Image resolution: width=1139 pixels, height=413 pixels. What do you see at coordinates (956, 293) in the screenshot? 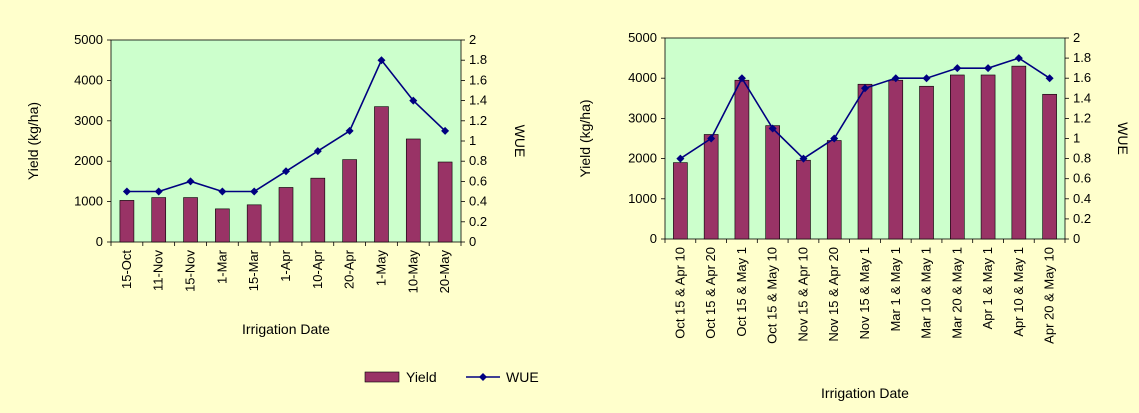
I see `x-tick-label: Mar 20 & May 1` at bounding box center [956, 293].